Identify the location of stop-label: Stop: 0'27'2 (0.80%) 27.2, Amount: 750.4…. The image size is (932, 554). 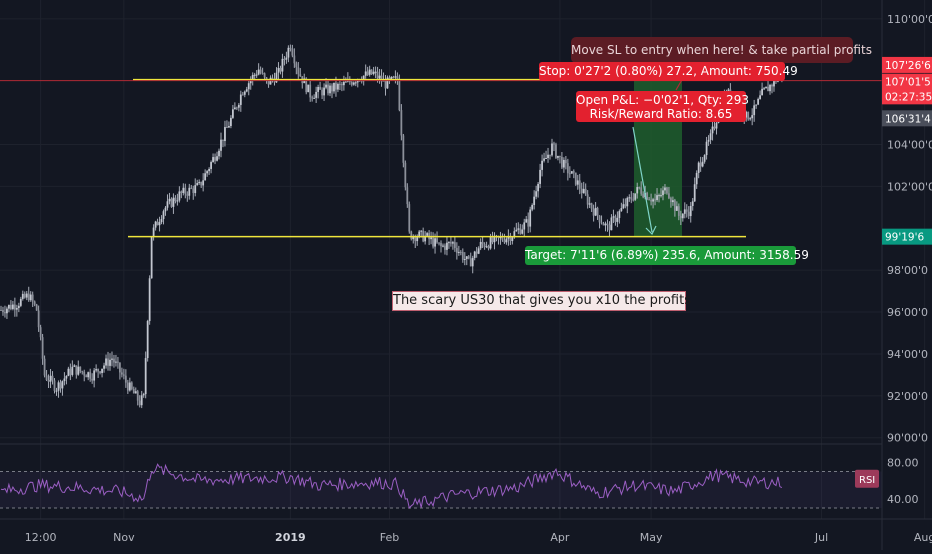
(668, 71).